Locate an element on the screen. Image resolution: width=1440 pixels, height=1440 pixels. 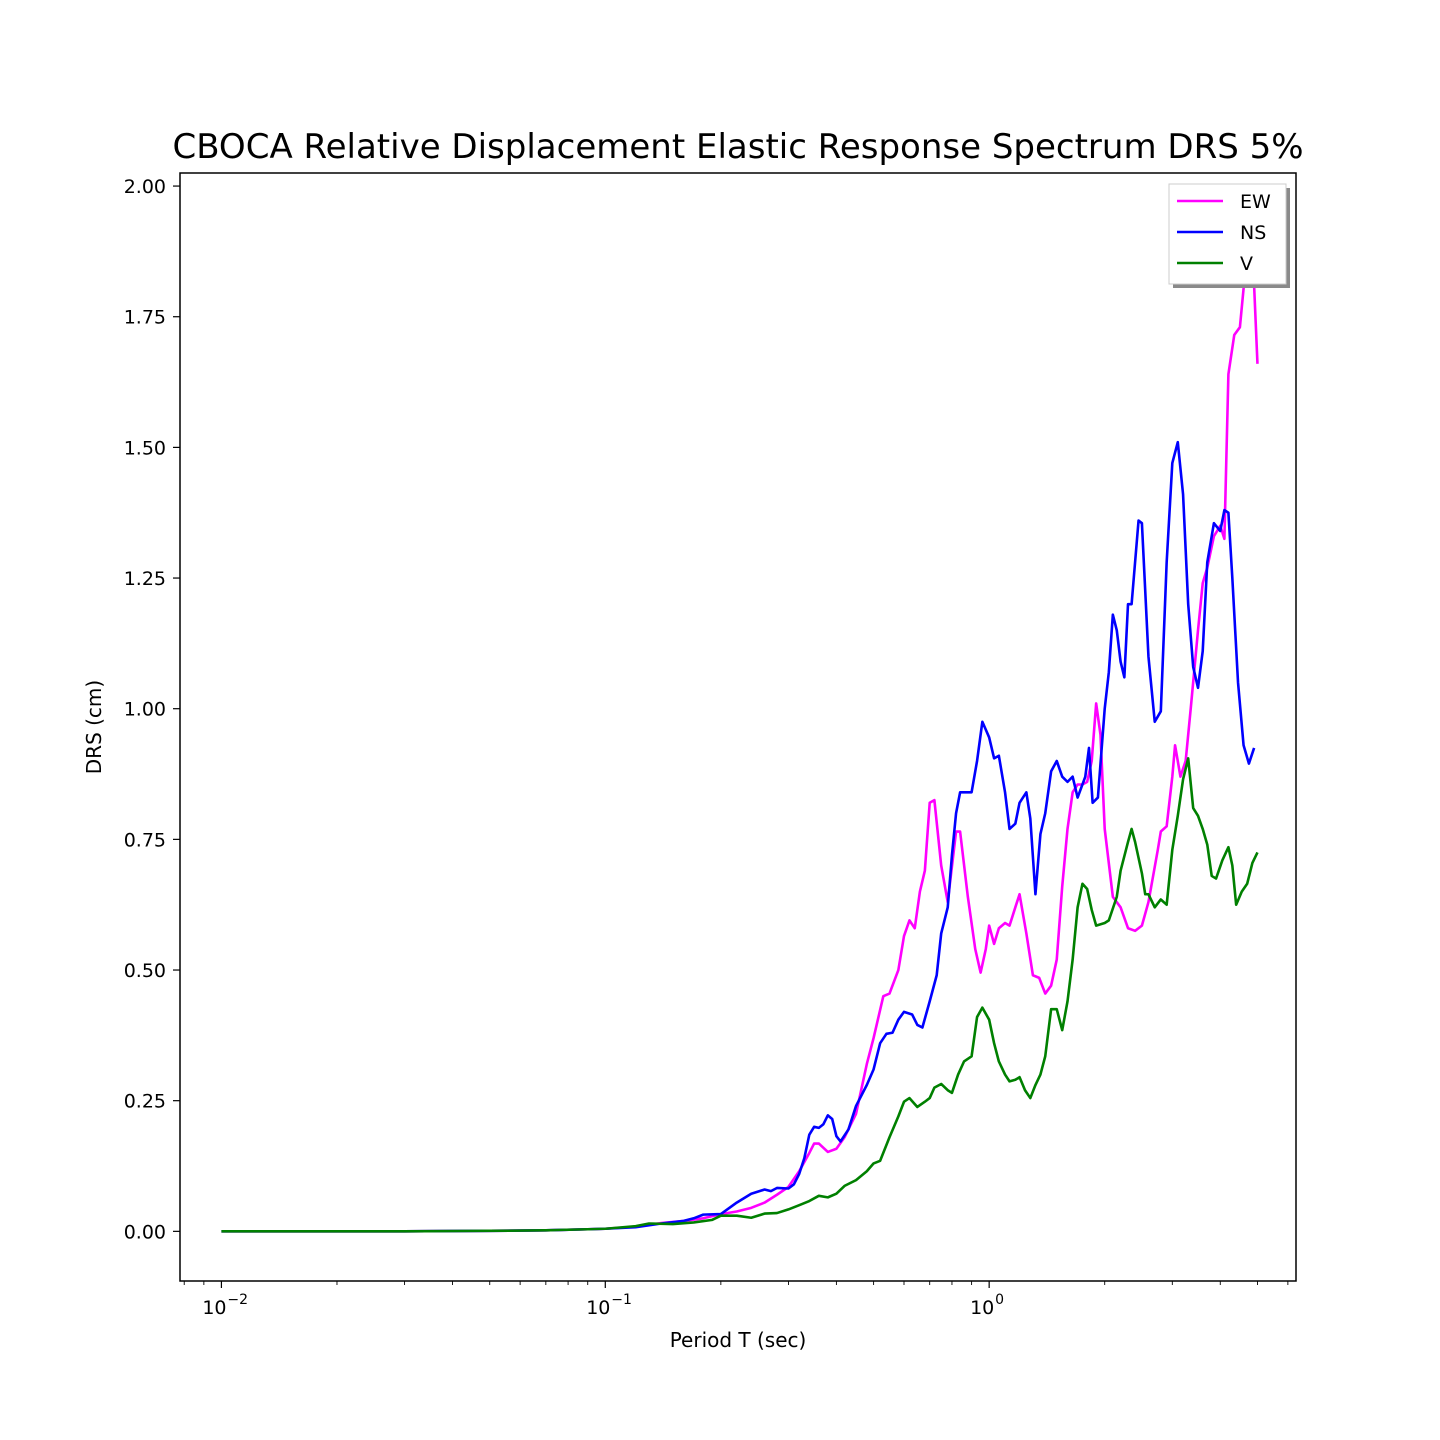
x-tick-exponent: −1 is located at coordinates (621, 1300).